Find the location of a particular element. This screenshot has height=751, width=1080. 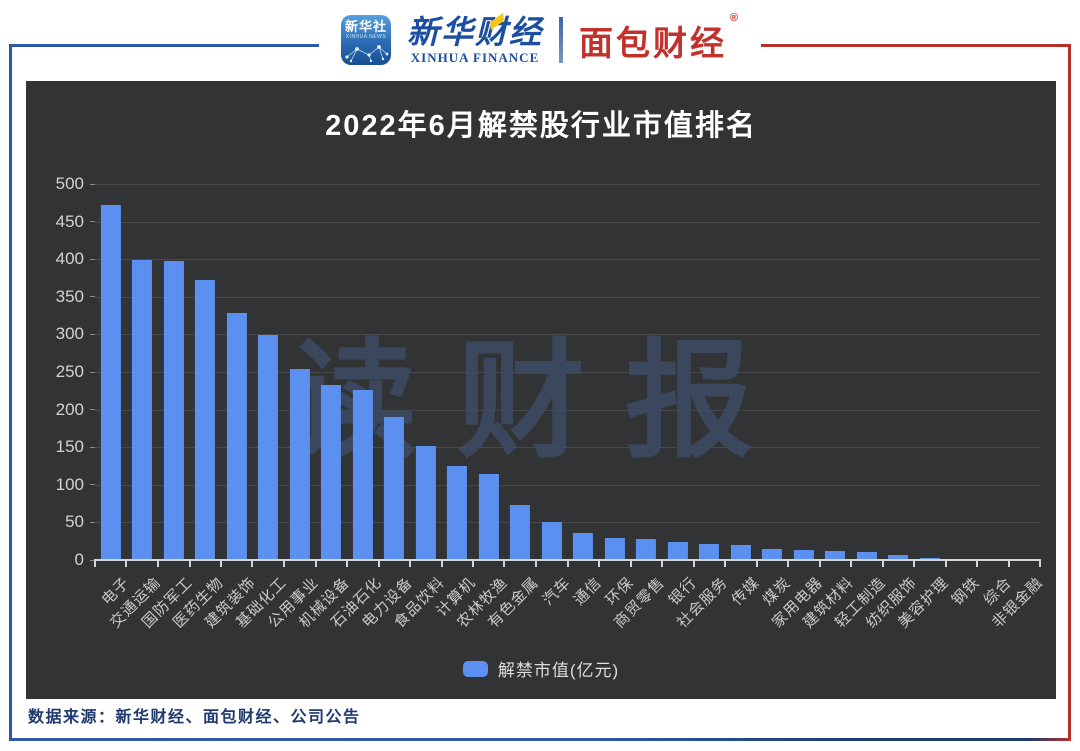

y-tick-label: 100 is located at coordinates (69, 484).